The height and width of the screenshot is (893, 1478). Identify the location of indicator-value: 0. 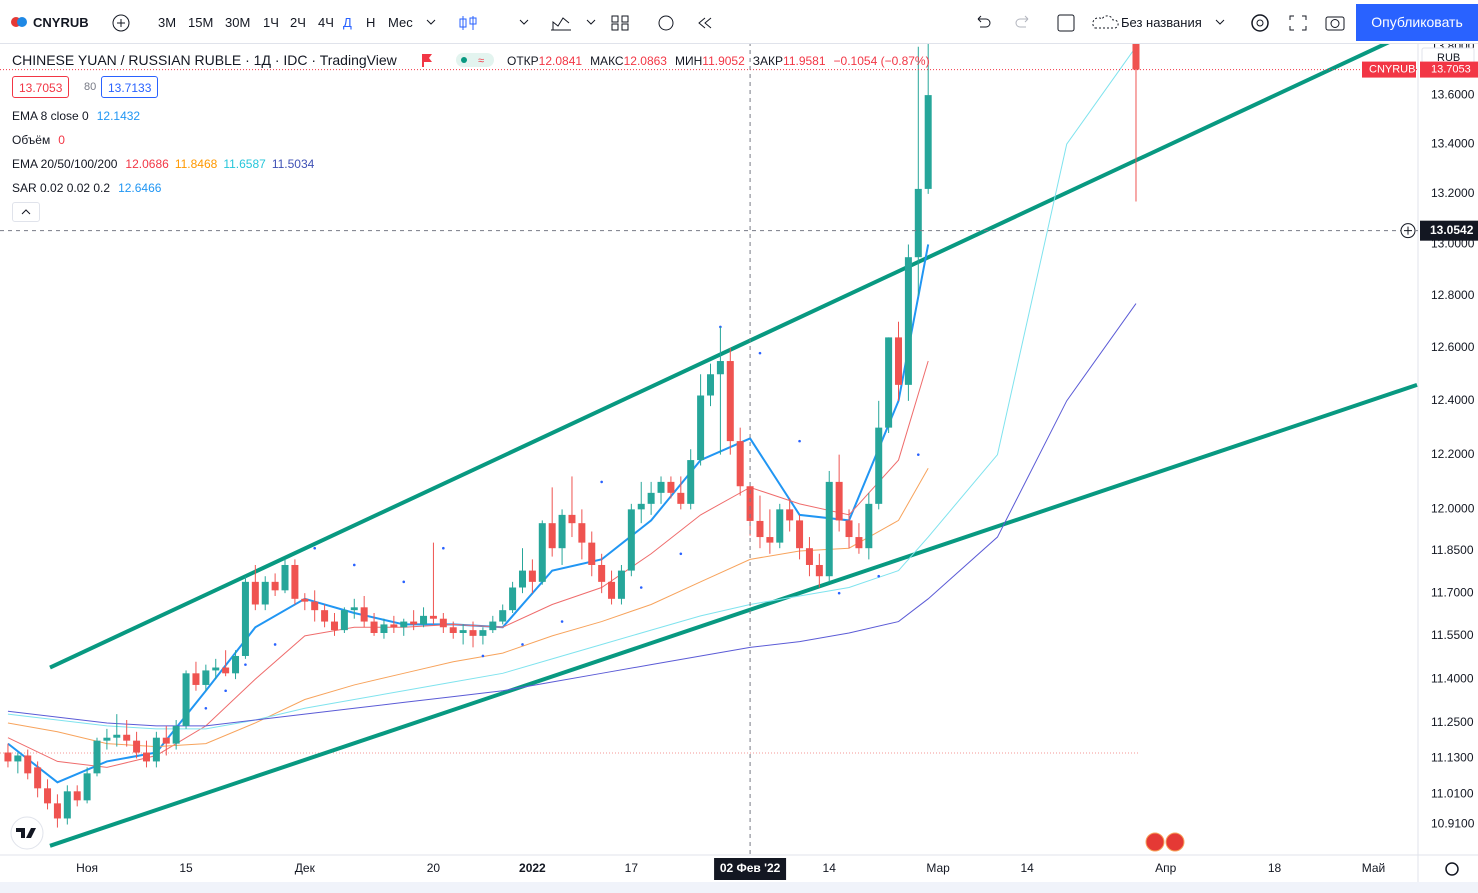
(61, 140).